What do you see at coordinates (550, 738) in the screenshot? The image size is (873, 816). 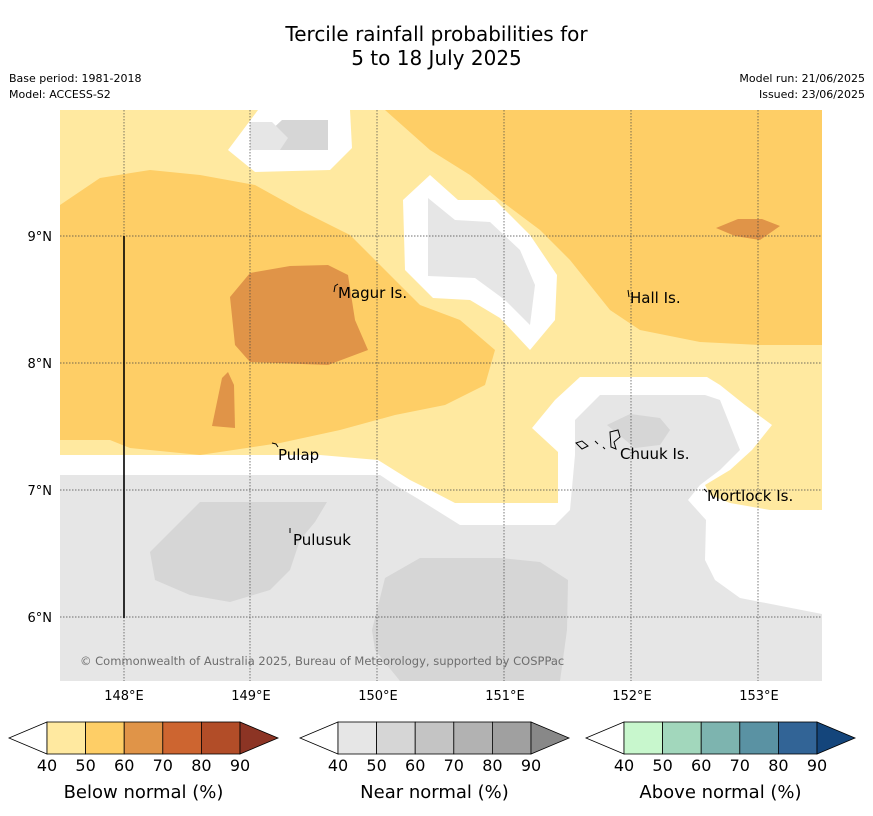 I see `near-normal-legend-over` at bounding box center [550, 738].